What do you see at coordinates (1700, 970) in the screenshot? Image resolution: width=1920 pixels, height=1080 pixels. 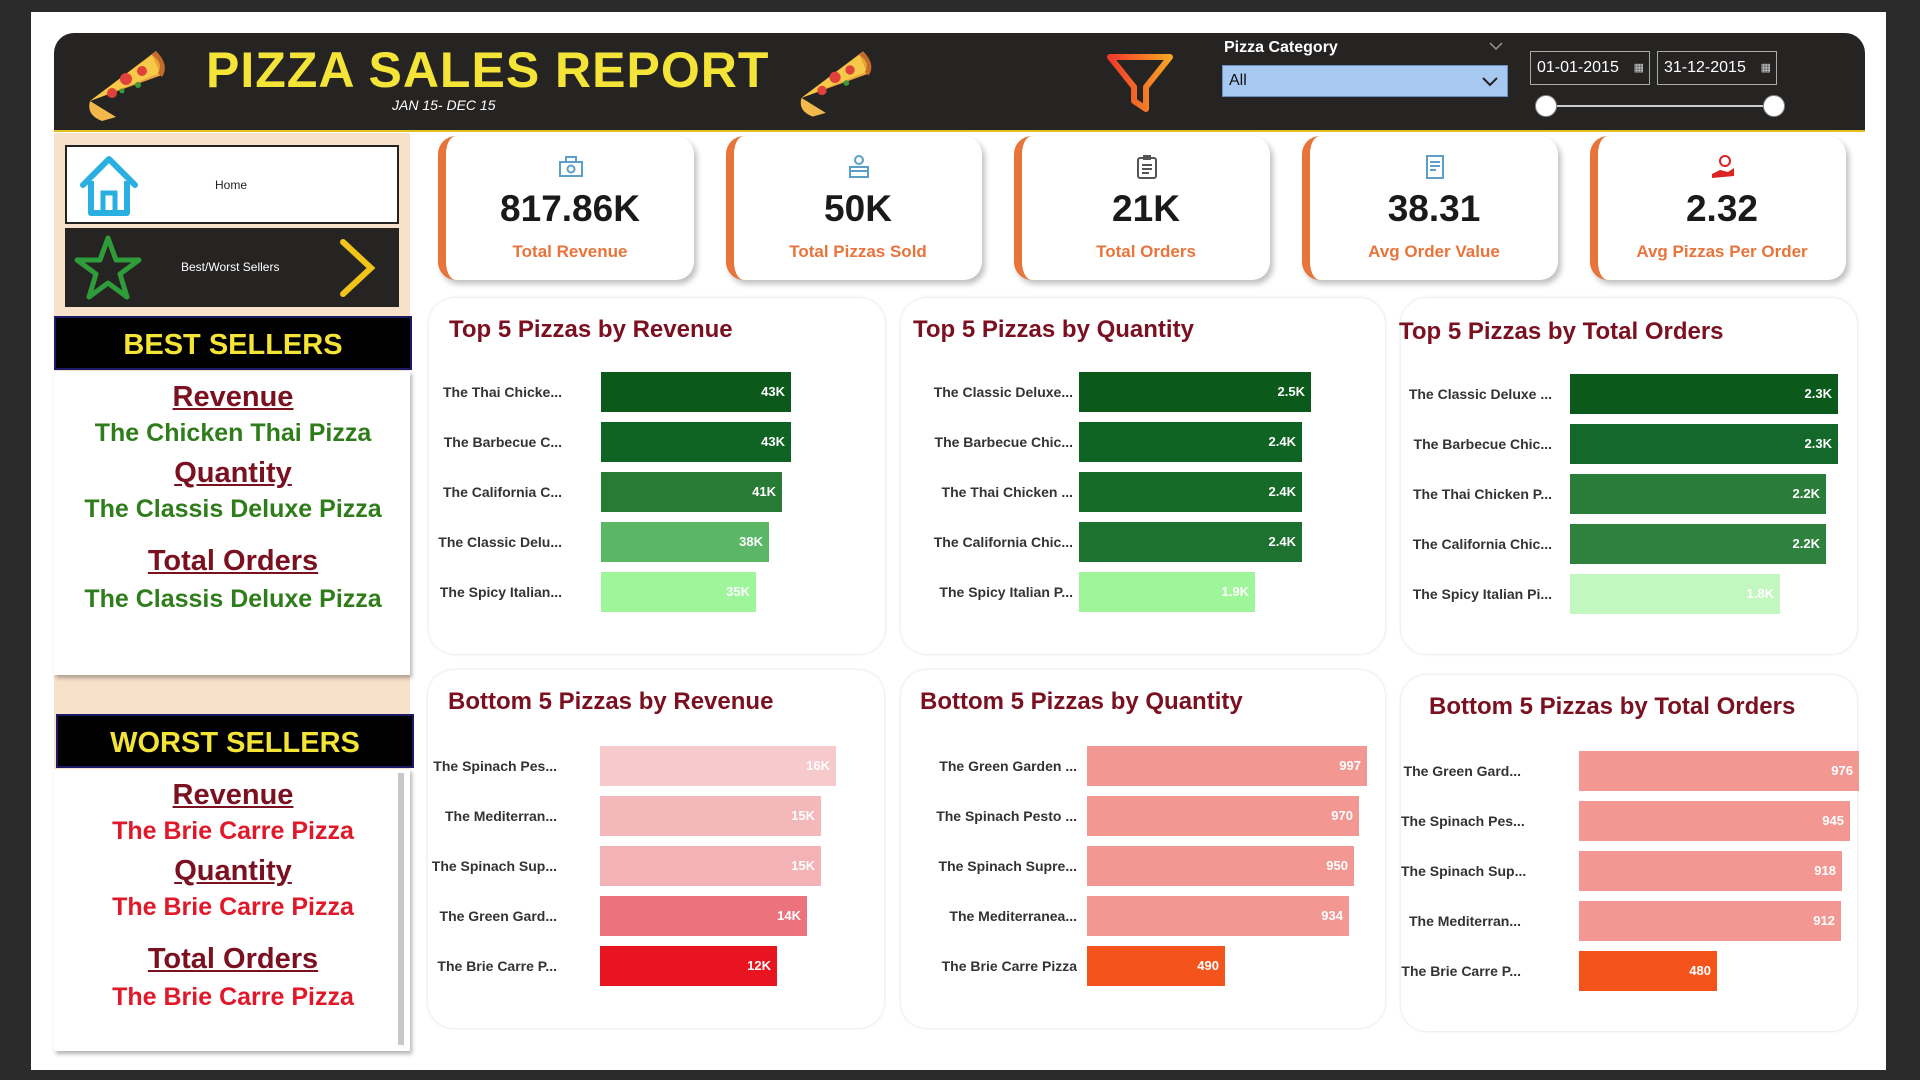 I see `bar-data-label: 480` at bounding box center [1700, 970].